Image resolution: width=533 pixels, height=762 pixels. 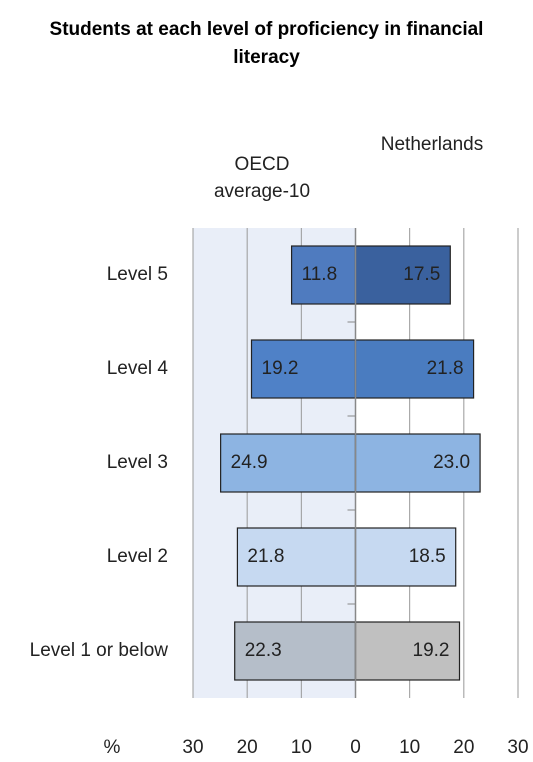 I want to click on y-tick-label: Level 4, so click(x=138, y=368).